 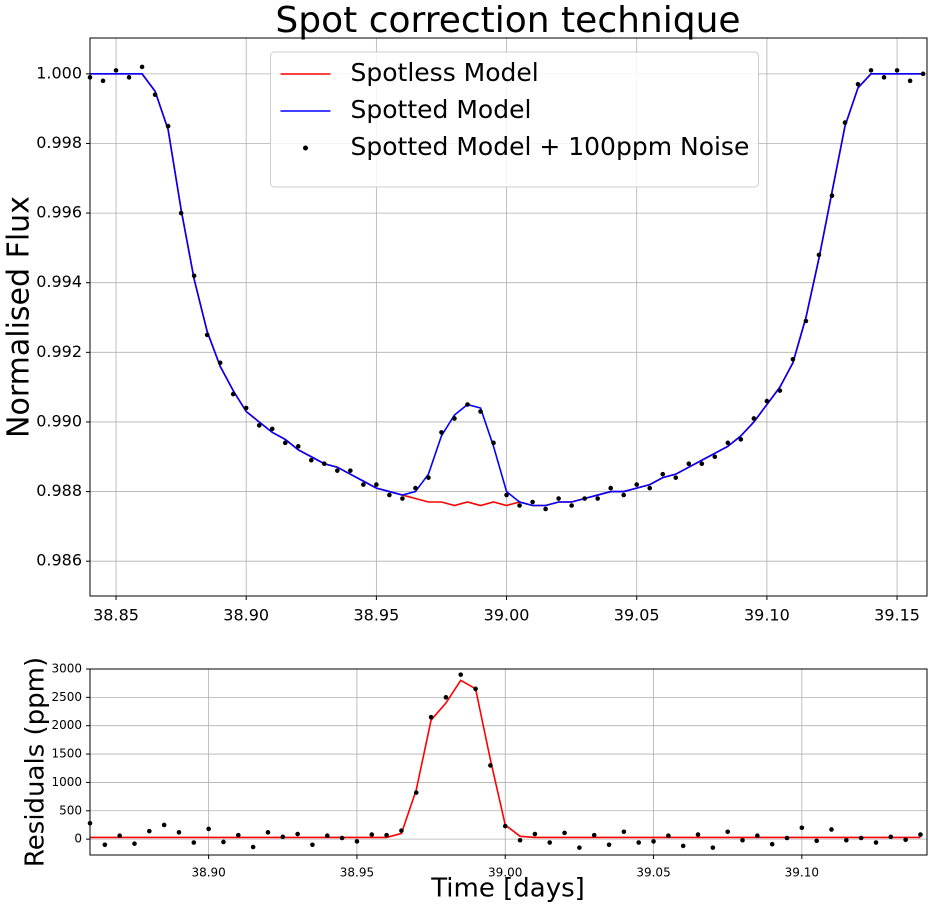 I want to click on y-tick-label: 1500, so click(x=66, y=754).